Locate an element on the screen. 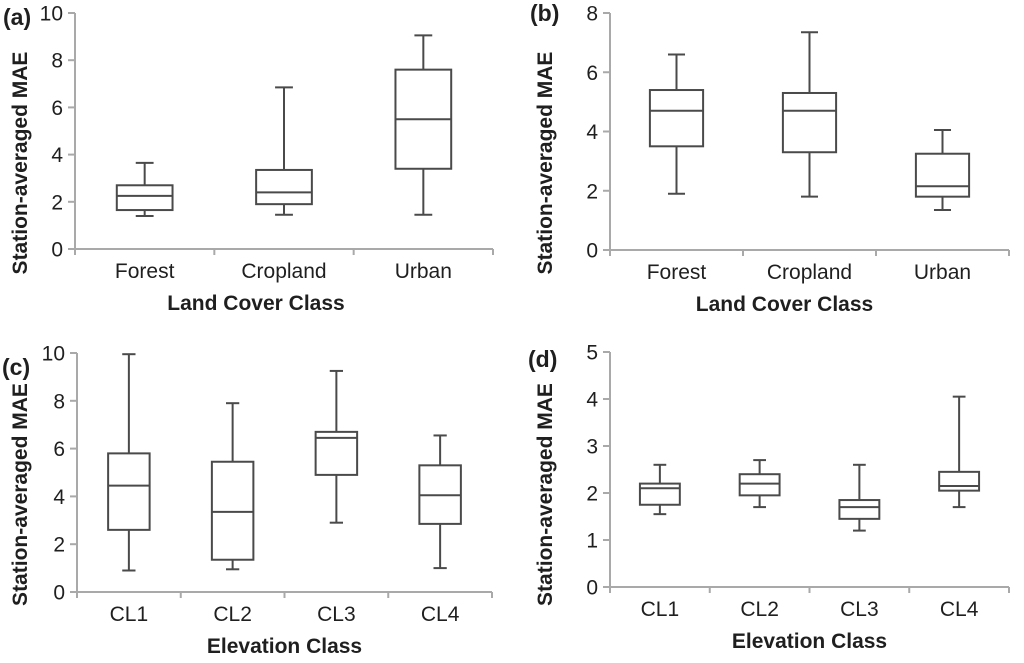 The width and height of the screenshot is (1024, 663). y-tick-label: 1 is located at coordinates (592, 541).